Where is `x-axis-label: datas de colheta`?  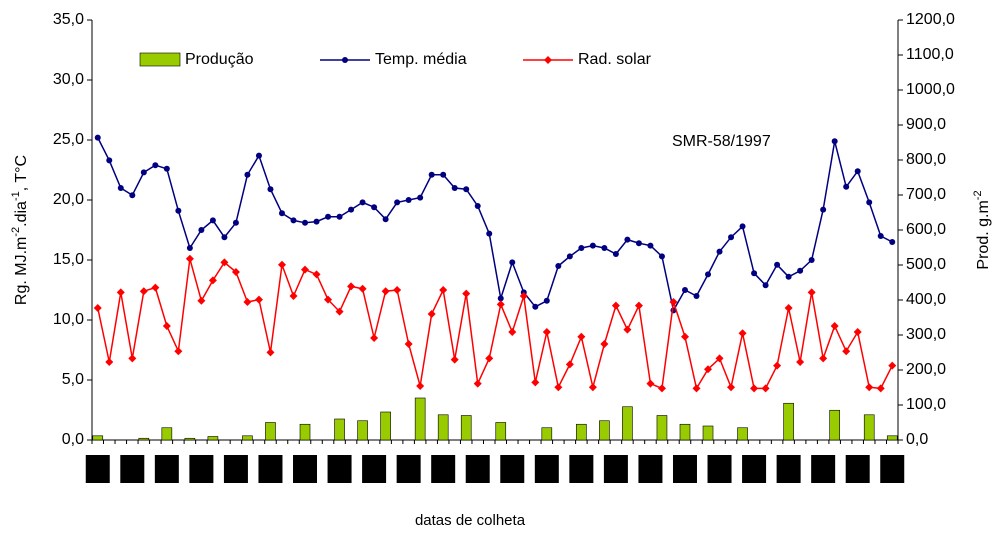
x-axis-label: datas de colheta is located at coordinates (470, 520).